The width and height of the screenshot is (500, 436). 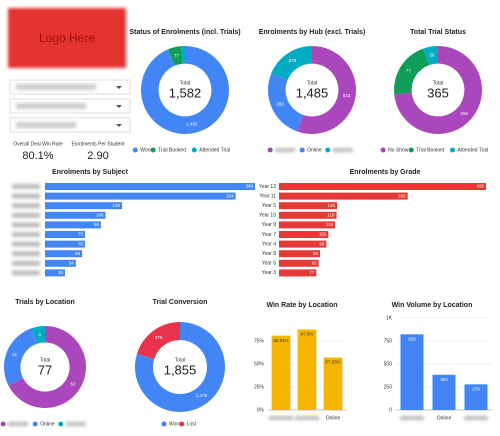 What do you see at coordinates (280, 340) in the screenshot?
I see `data-label: 80.81%` at bounding box center [280, 340].